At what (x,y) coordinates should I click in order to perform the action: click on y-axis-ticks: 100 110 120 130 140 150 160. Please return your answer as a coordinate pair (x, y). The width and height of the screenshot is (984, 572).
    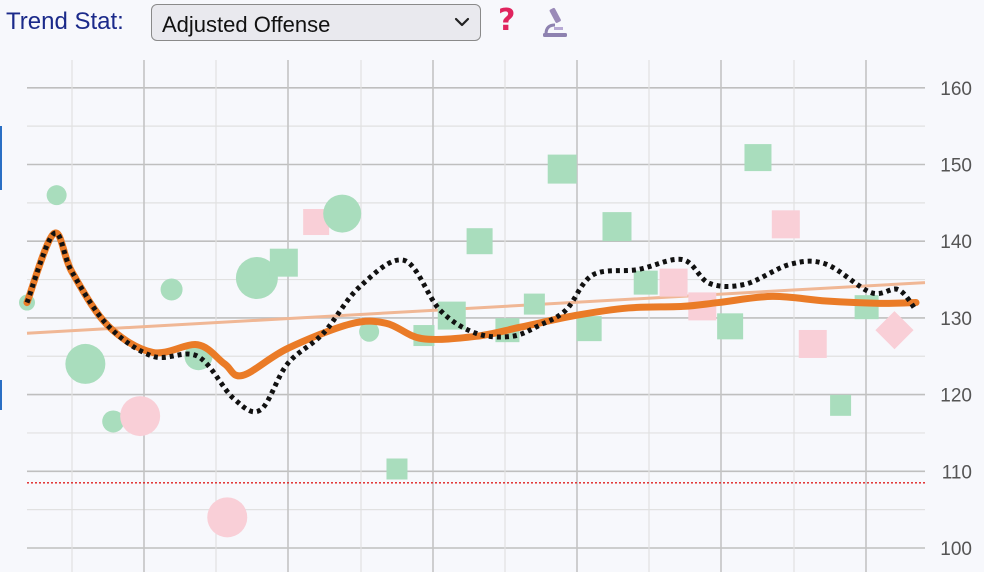
    Looking at the image, I should click on (956, 319).